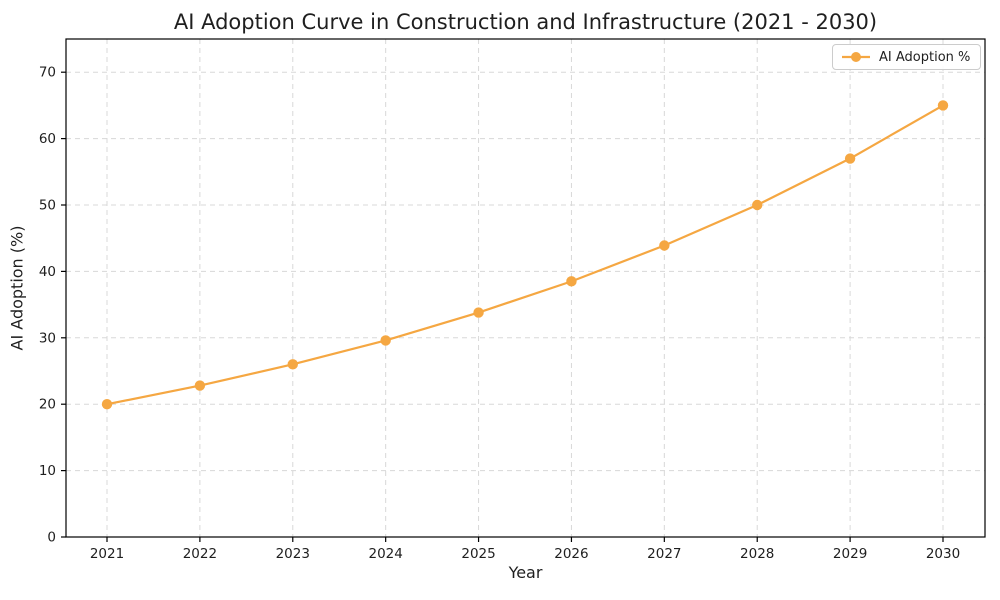 This screenshot has width=1000, height=600. Describe the element at coordinates (525, 572) in the screenshot. I see `x-axis-label: Year` at that location.